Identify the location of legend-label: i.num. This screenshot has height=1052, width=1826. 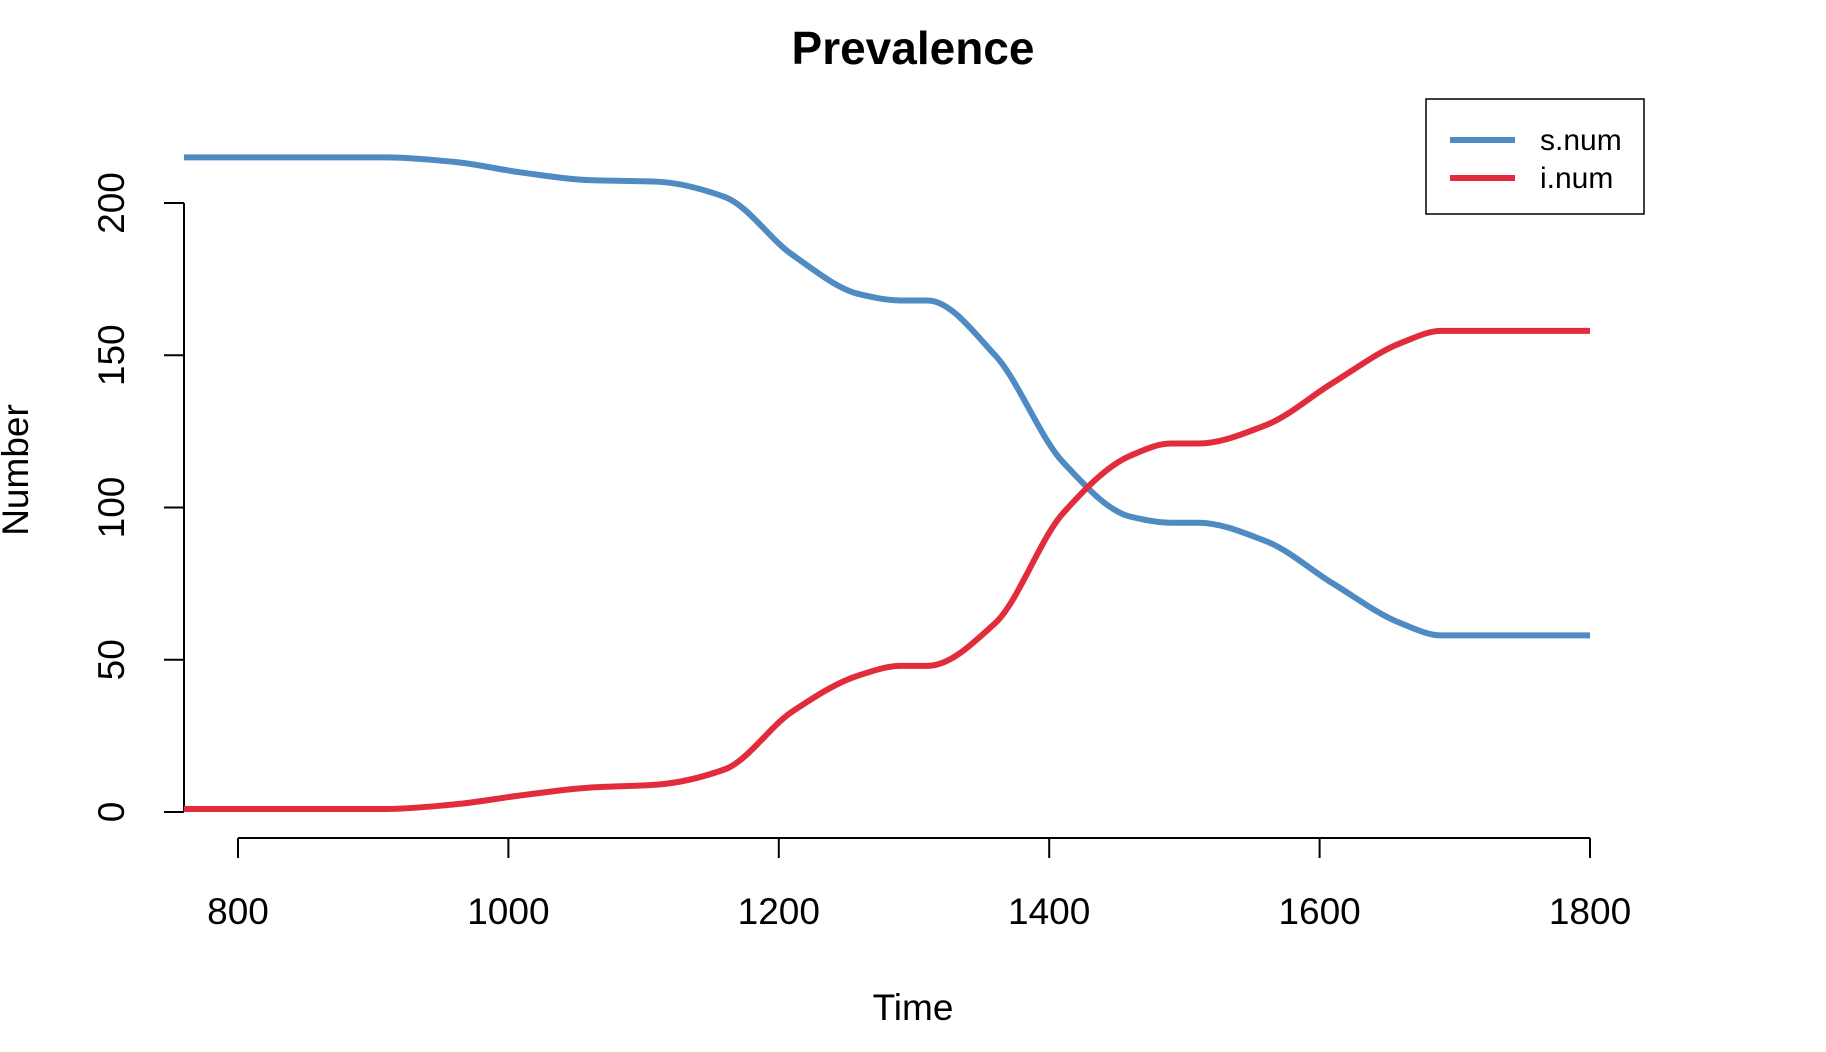
(1576, 178).